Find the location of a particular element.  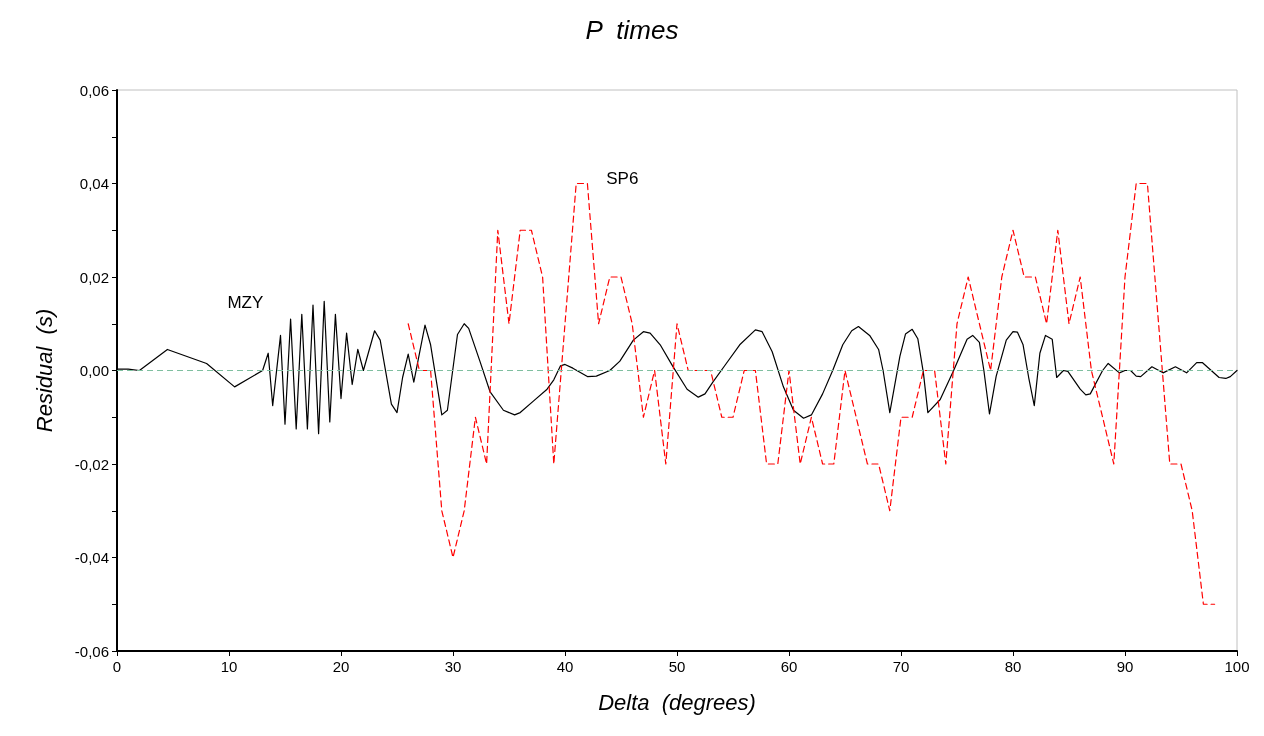

x-tick-label: 30 is located at coordinates (453, 666).